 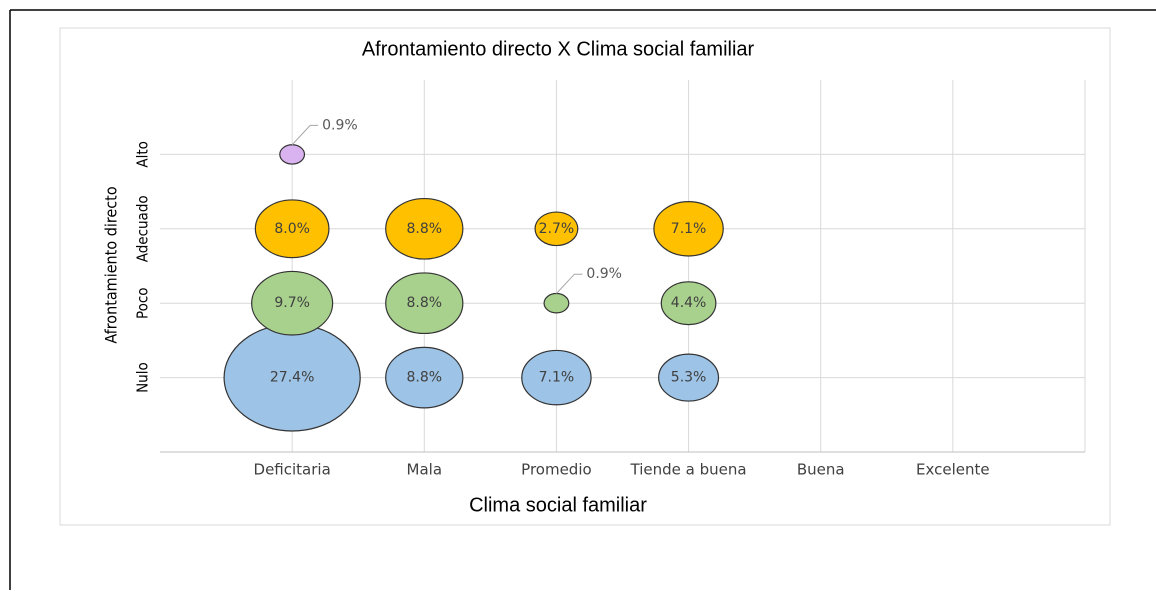 I want to click on data-label: 5.3%, so click(x=689, y=378).